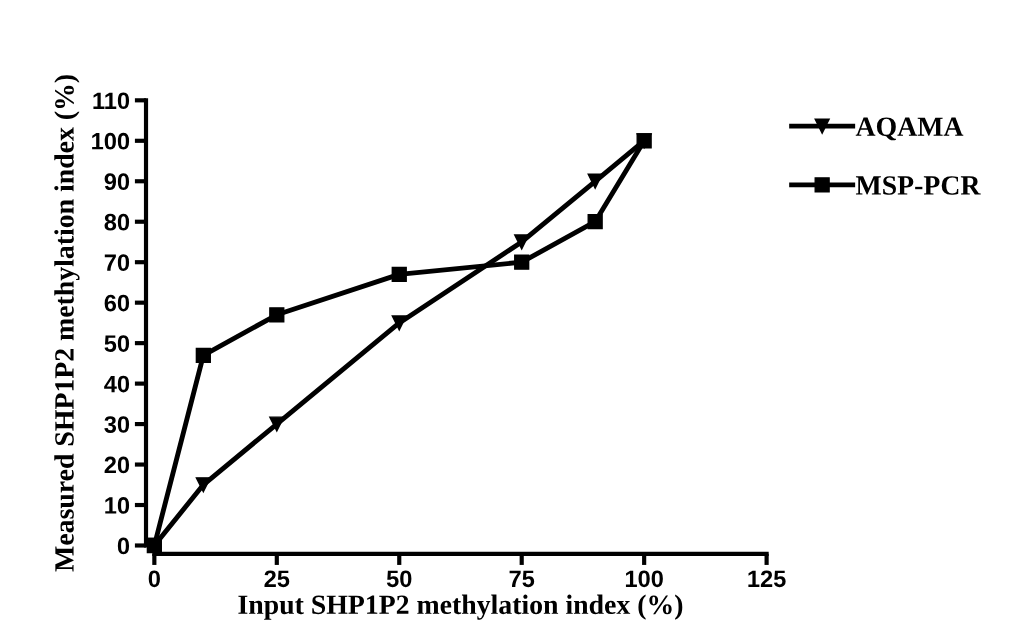 This screenshot has width=1029, height=627. What do you see at coordinates (117, 465) in the screenshot?
I see `y-tick-label: 20` at bounding box center [117, 465].